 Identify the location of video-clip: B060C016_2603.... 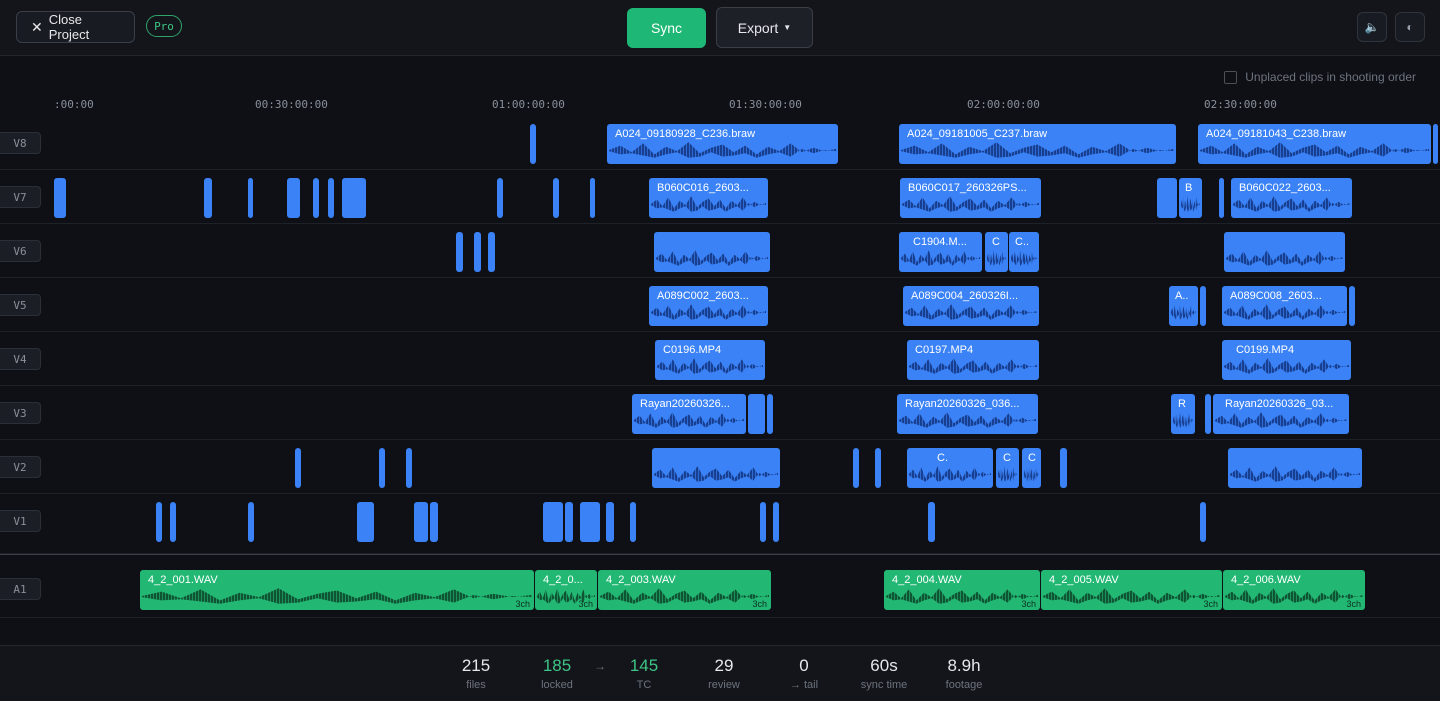
(708, 198).